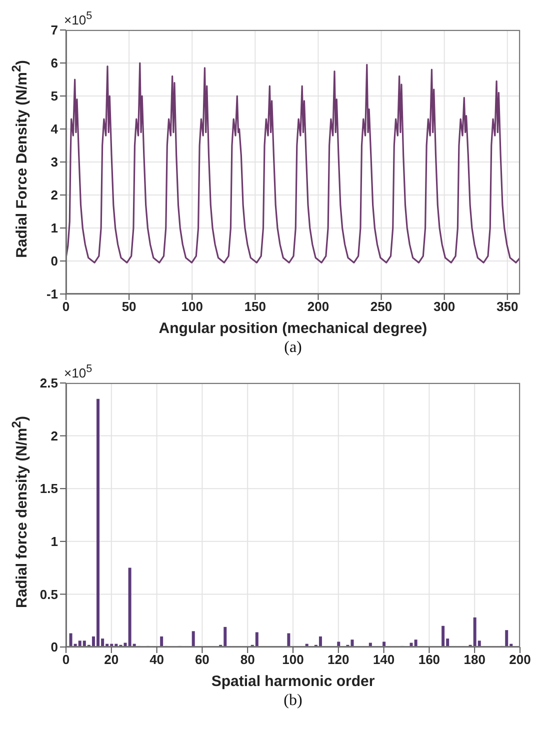 Image resolution: width=540 pixels, height=749 pixels. I want to click on y-tick-label: 2.5, so click(49, 383).